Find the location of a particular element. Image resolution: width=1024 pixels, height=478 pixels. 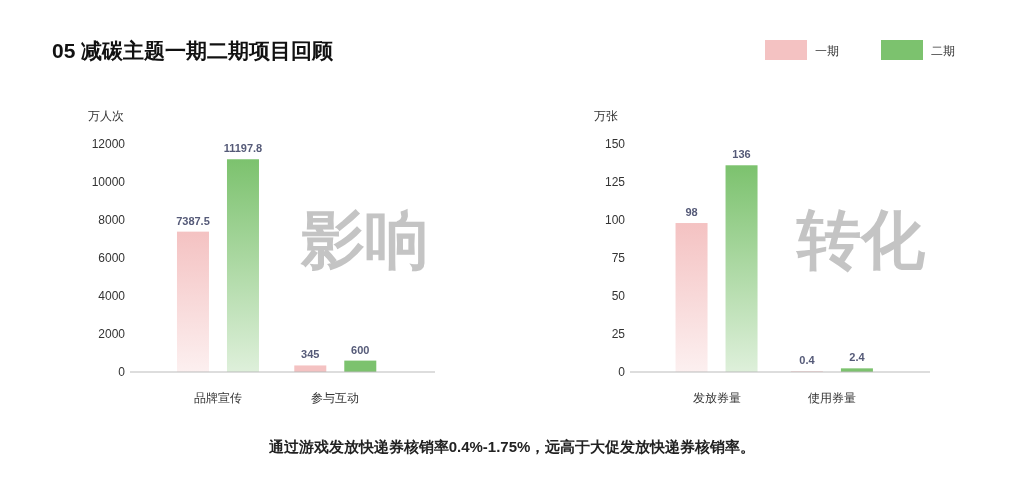

chart-title: 05 减碳主题一期二期项目回顾 is located at coordinates (193, 50).